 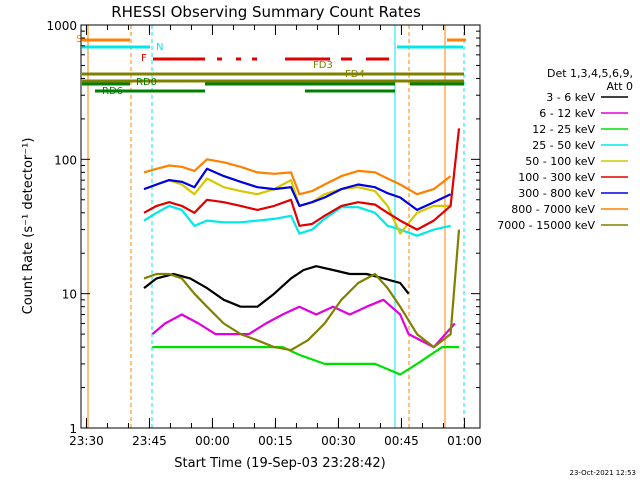 I want to click on legend-label: 7000 - 15000 keV, so click(x=546, y=225).